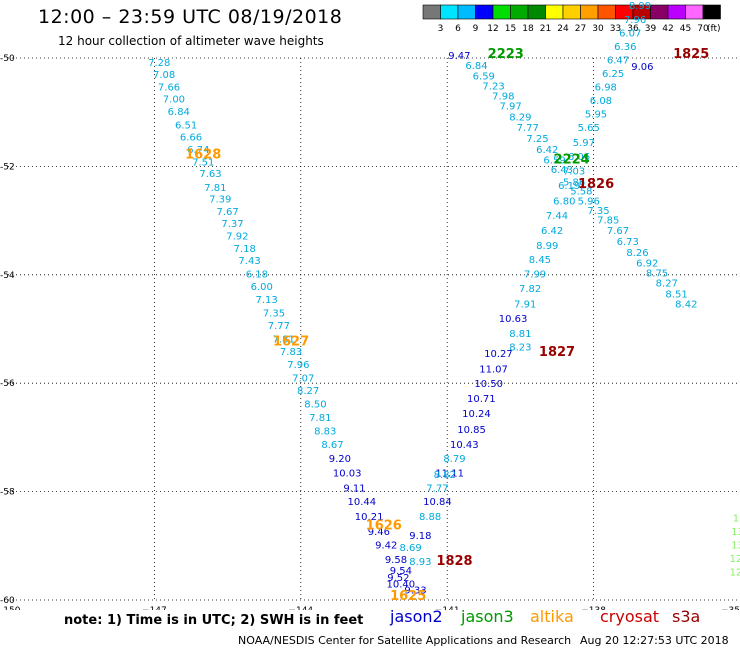 The height and width of the screenshot is (650, 740). I want to click on wave-height-value: 10.84, so click(437, 502).